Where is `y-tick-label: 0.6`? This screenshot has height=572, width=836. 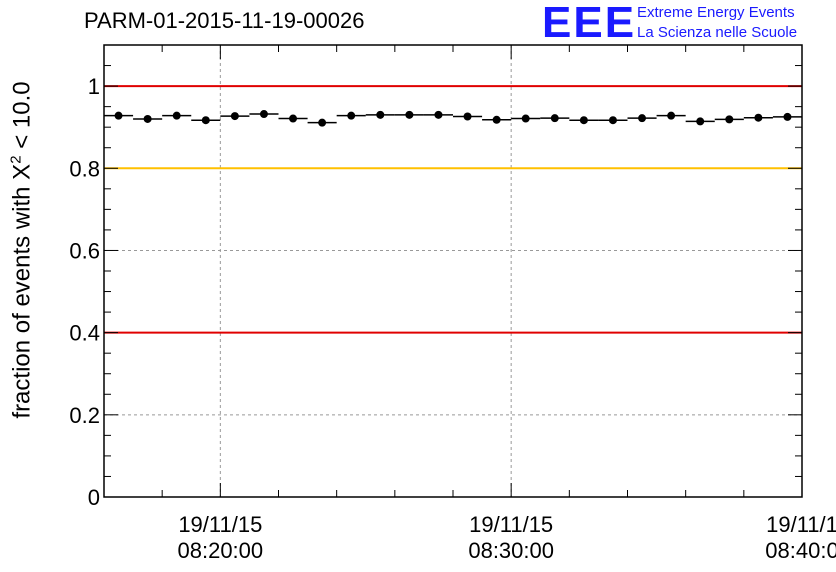
y-tick-label: 0.6 is located at coordinates (84, 250).